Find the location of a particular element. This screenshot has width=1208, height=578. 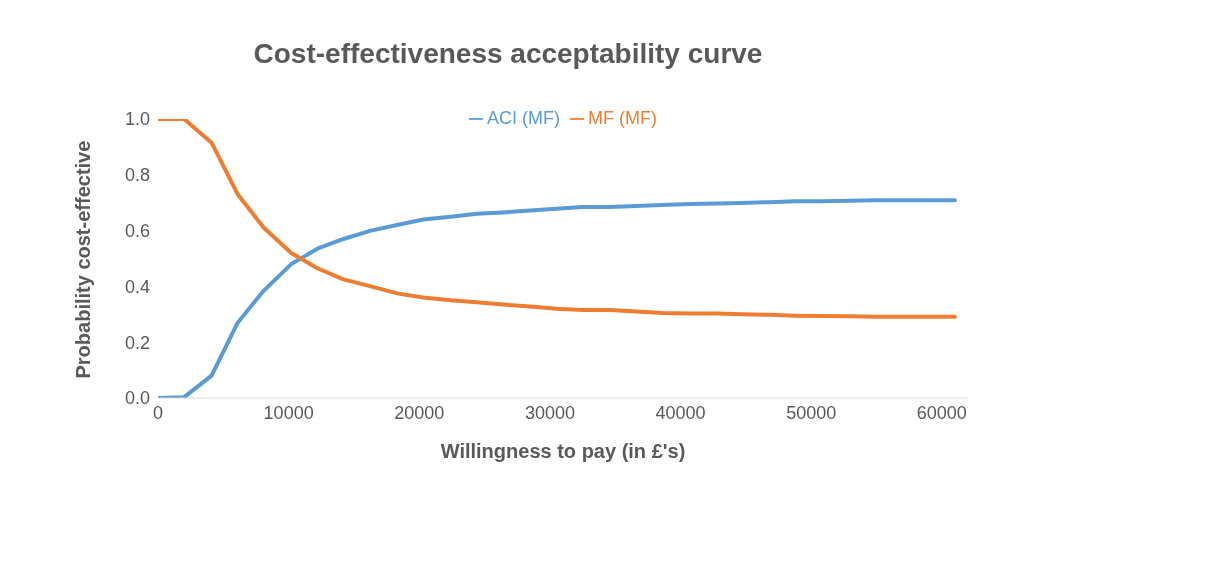

y-tick-label: 0.0 is located at coordinates (137, 398).